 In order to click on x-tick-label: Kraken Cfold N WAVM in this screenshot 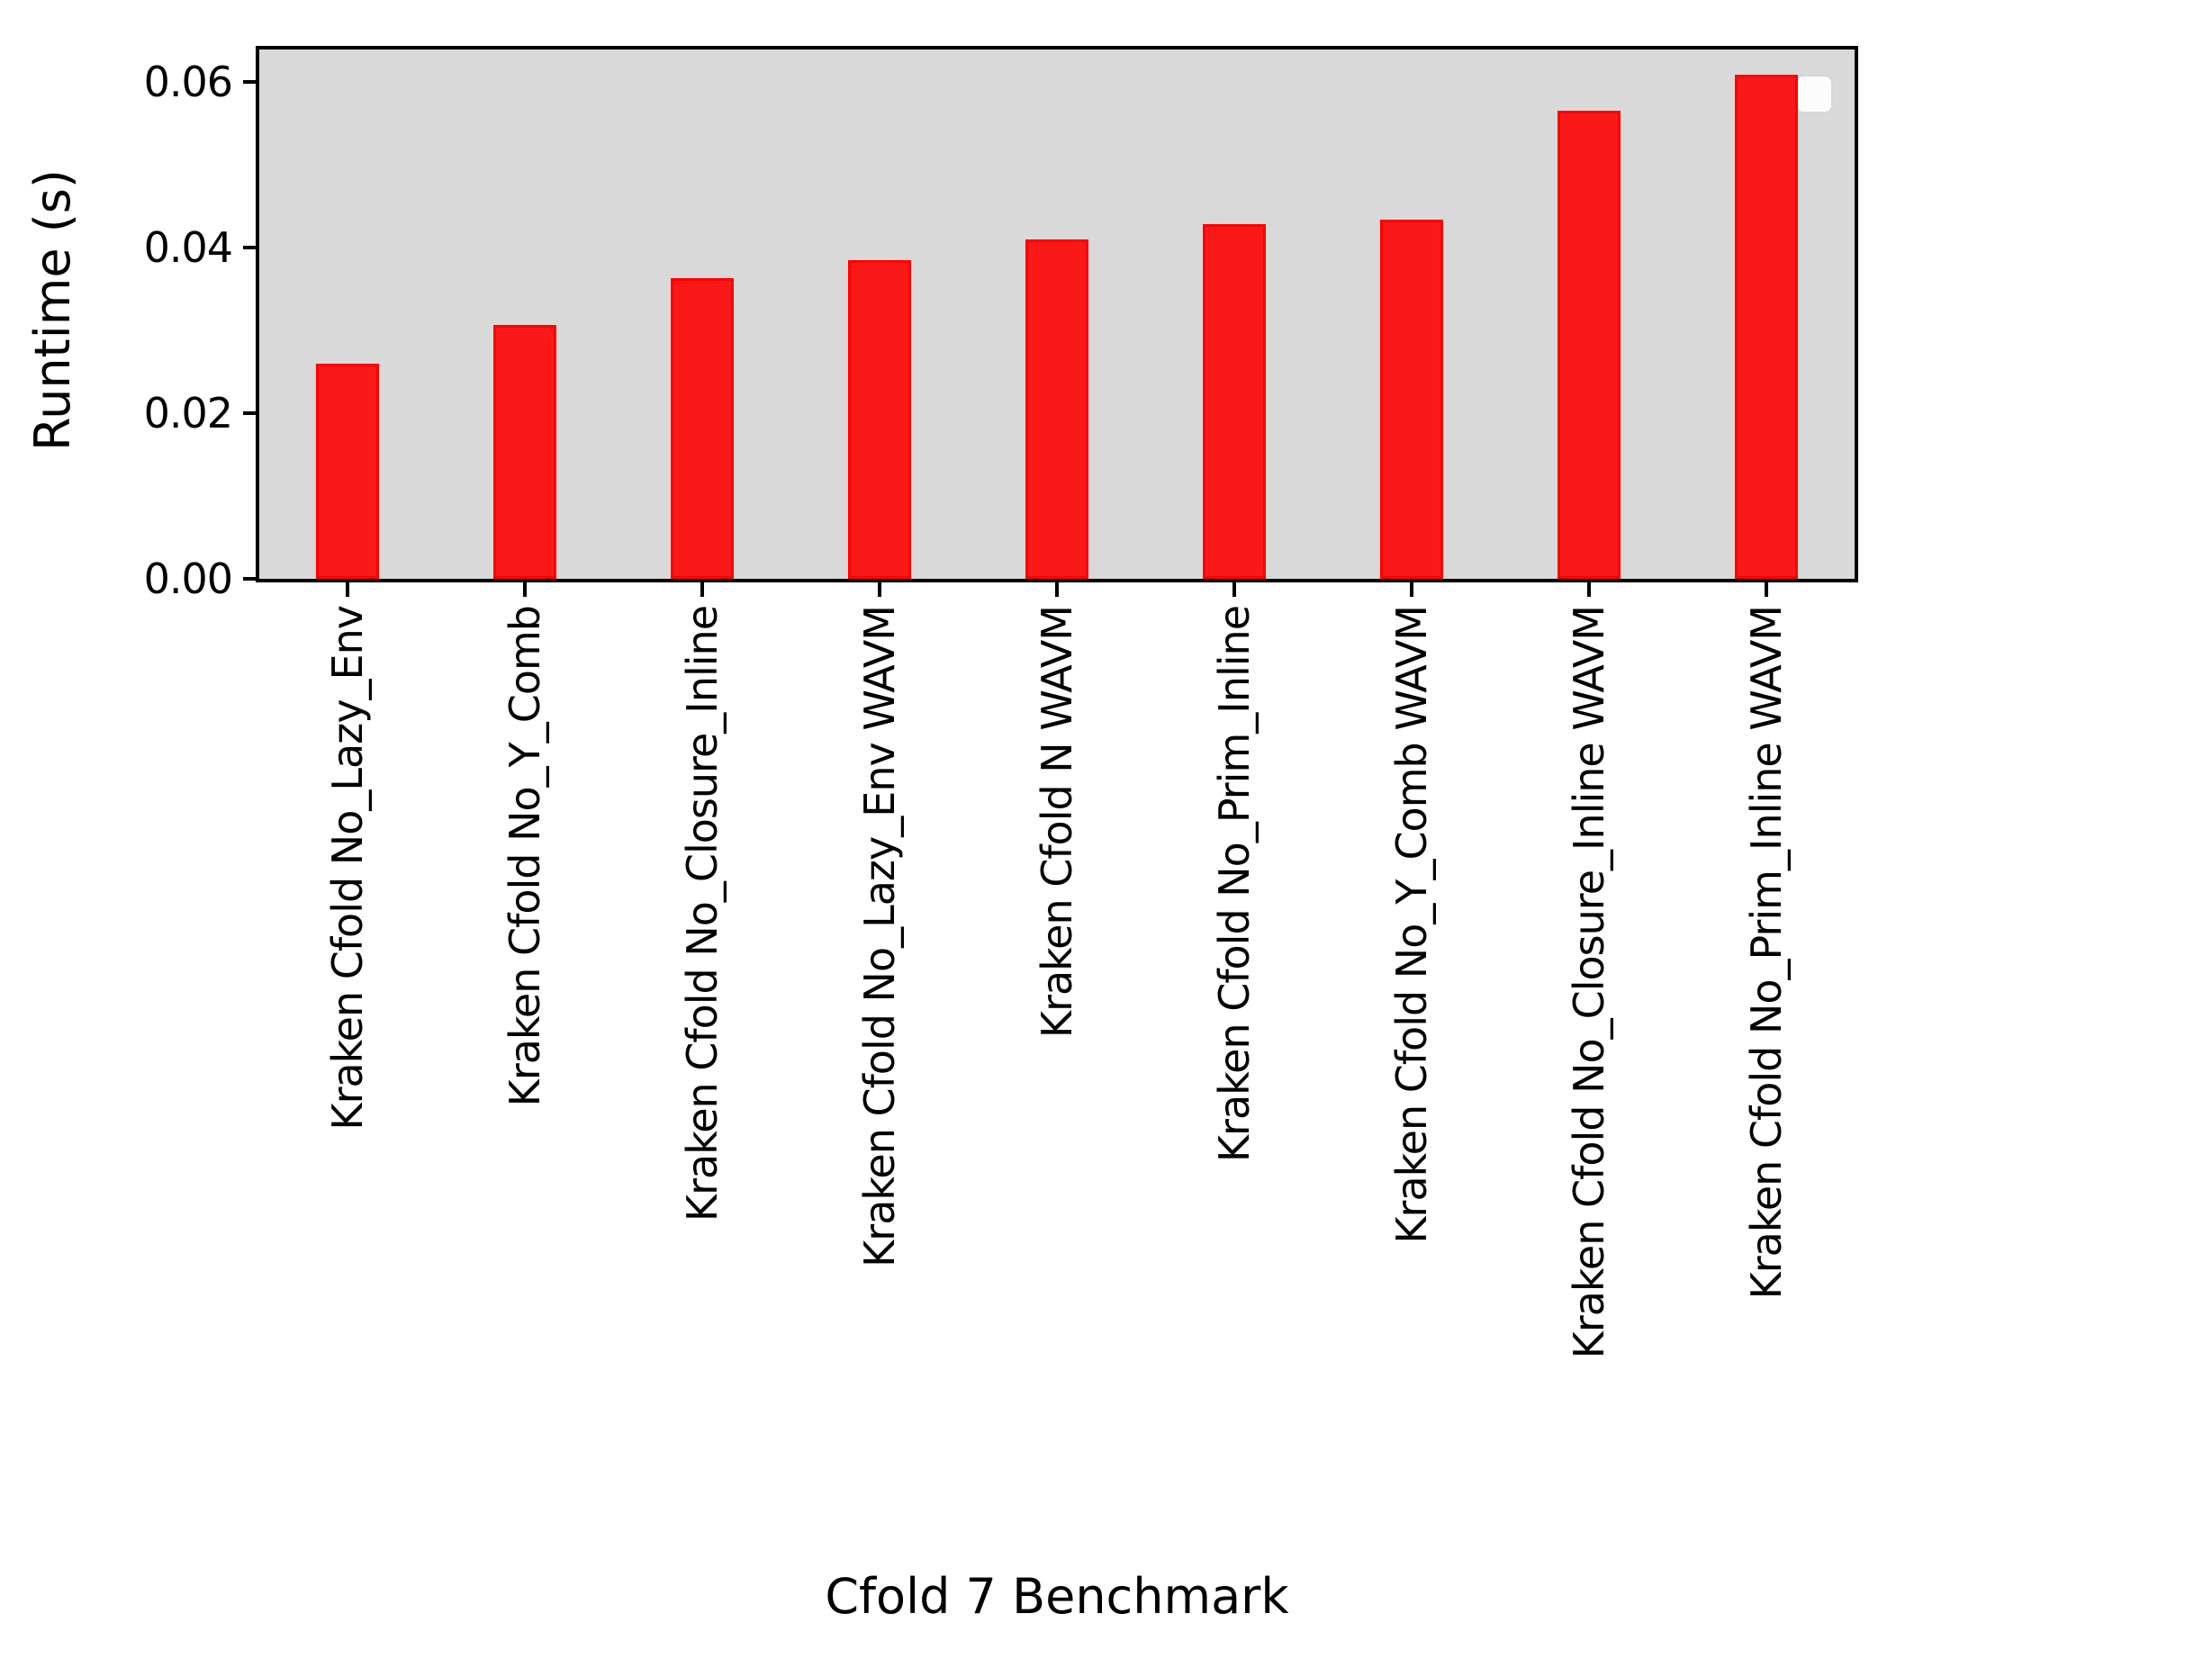, I will do `click(1057, 822)`.